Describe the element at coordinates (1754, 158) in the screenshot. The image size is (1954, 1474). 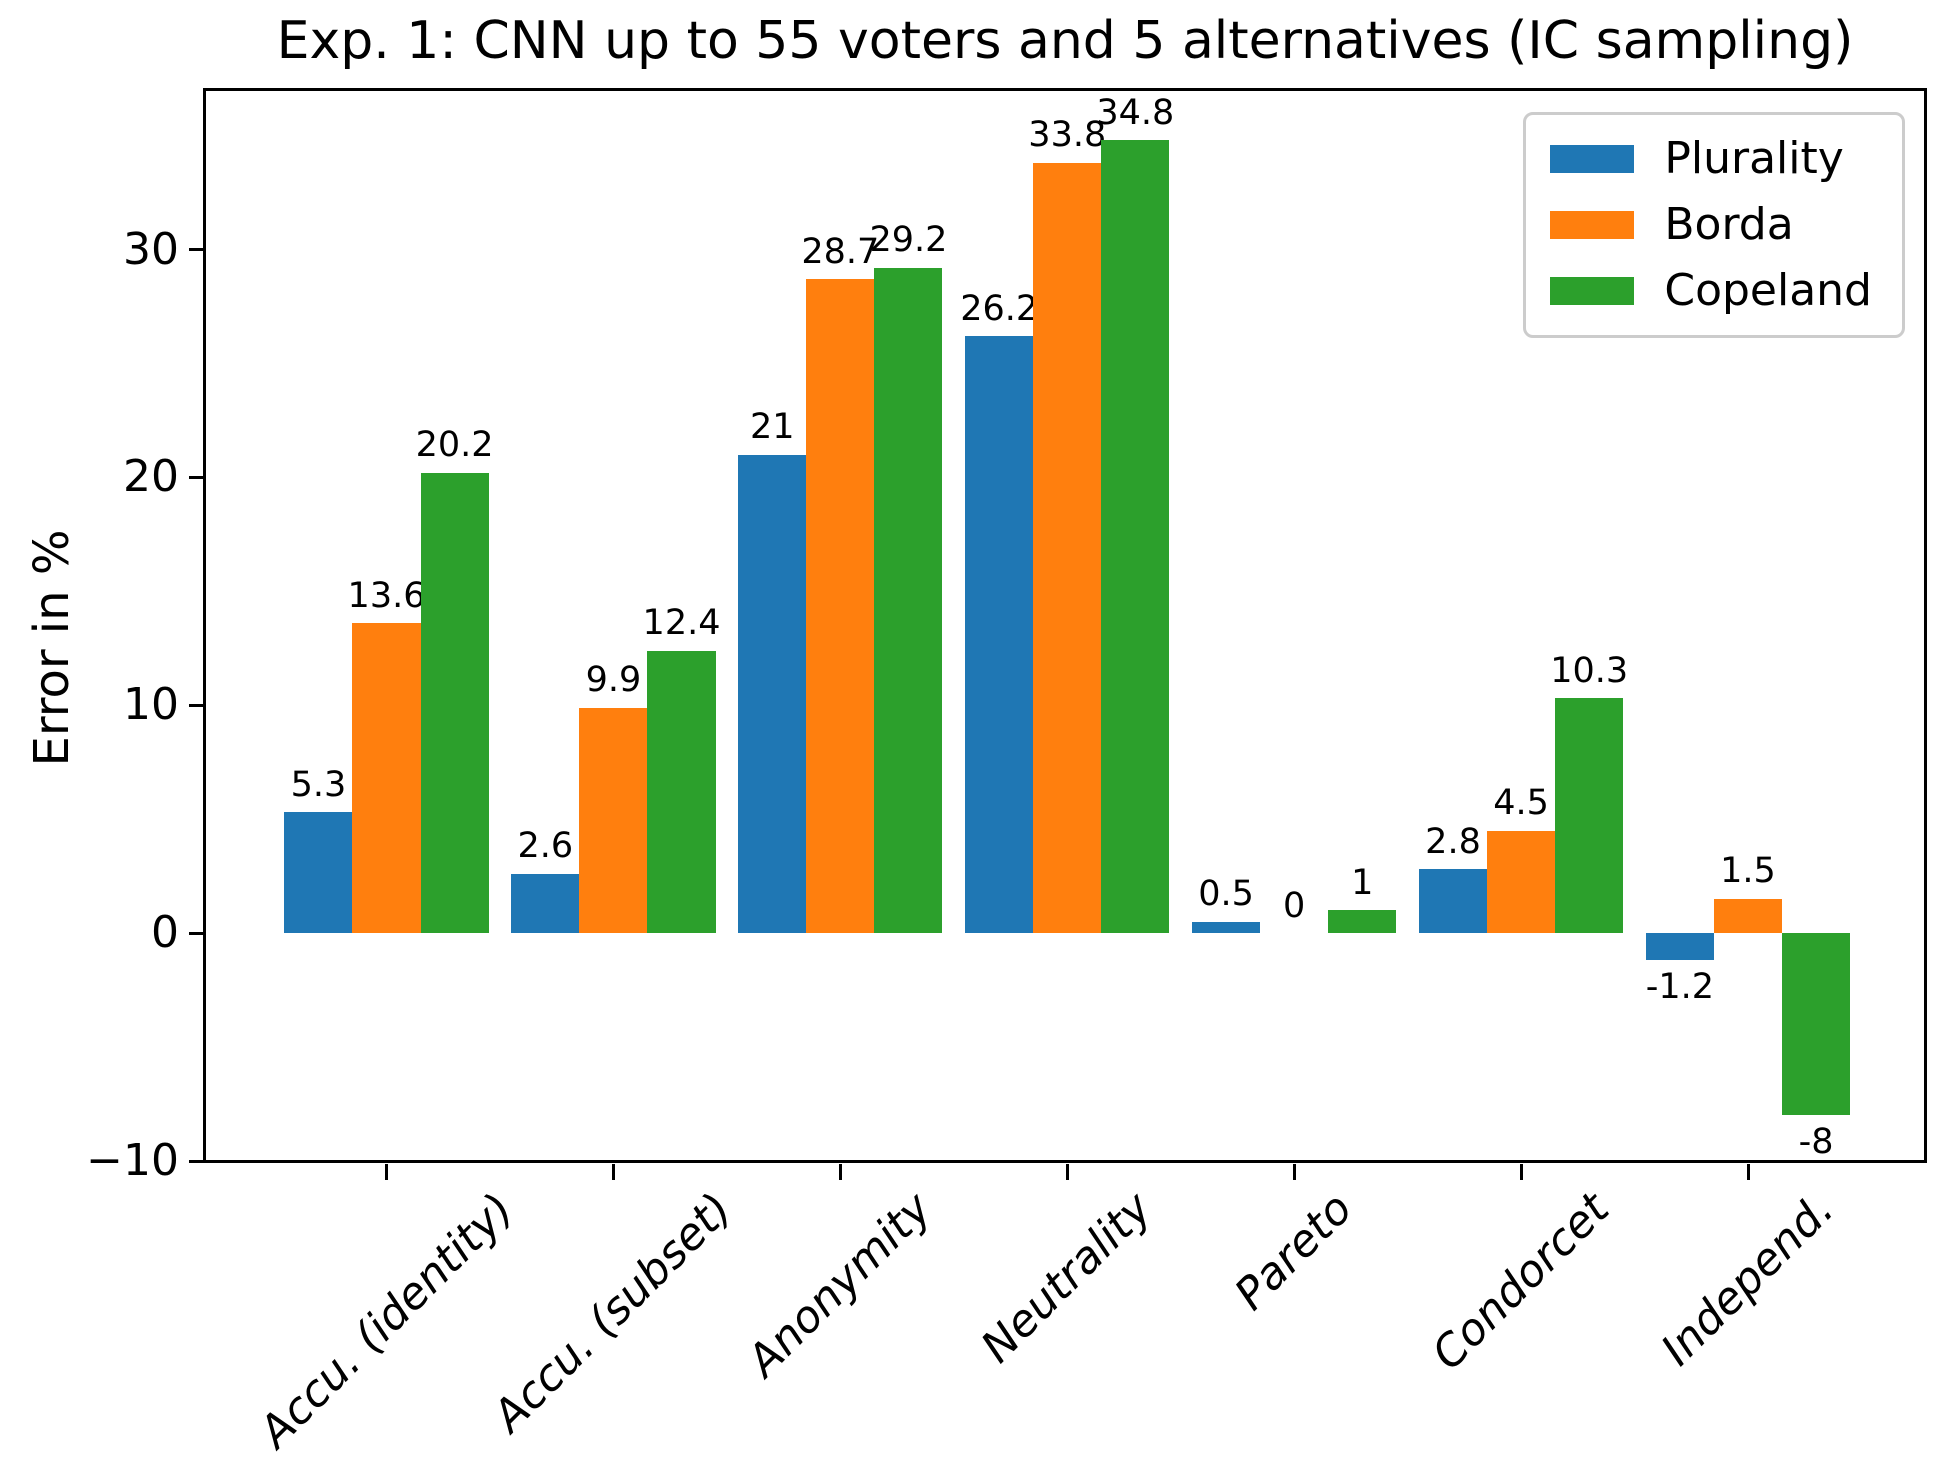
I see `legend-label-plurality: Plurality` at that location.